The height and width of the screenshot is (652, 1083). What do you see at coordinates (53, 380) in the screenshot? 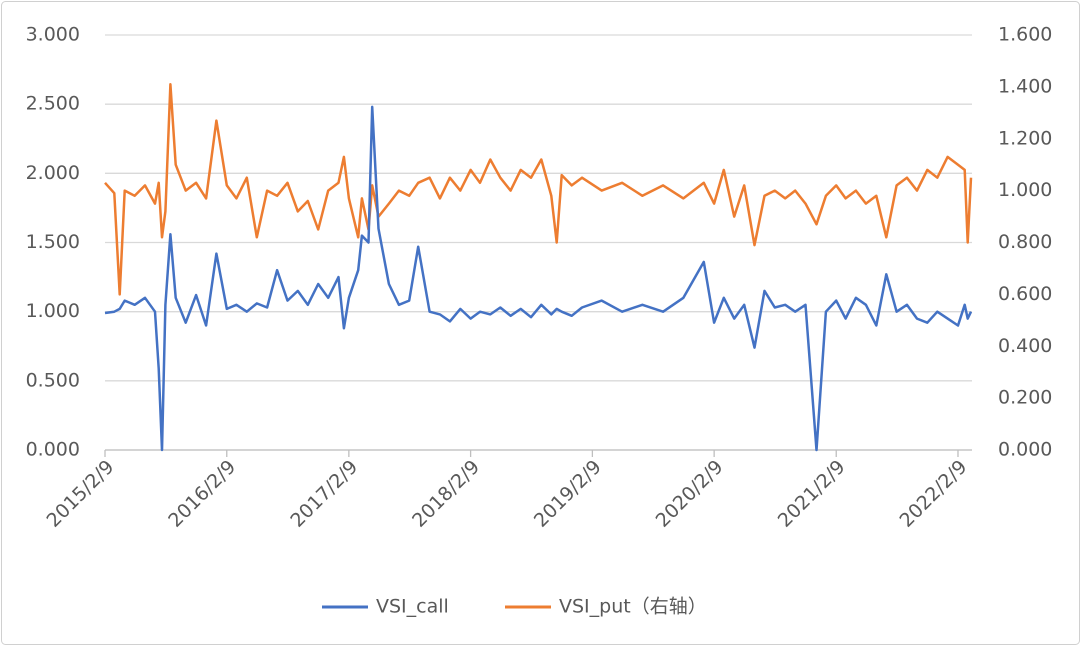
I see `y-tick-label: 0.500` at bounding box center [53, 380].